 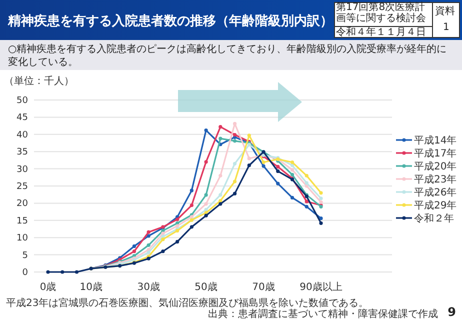 I want to click on x-tick-label: 70歳, so click(x=263, y=287).